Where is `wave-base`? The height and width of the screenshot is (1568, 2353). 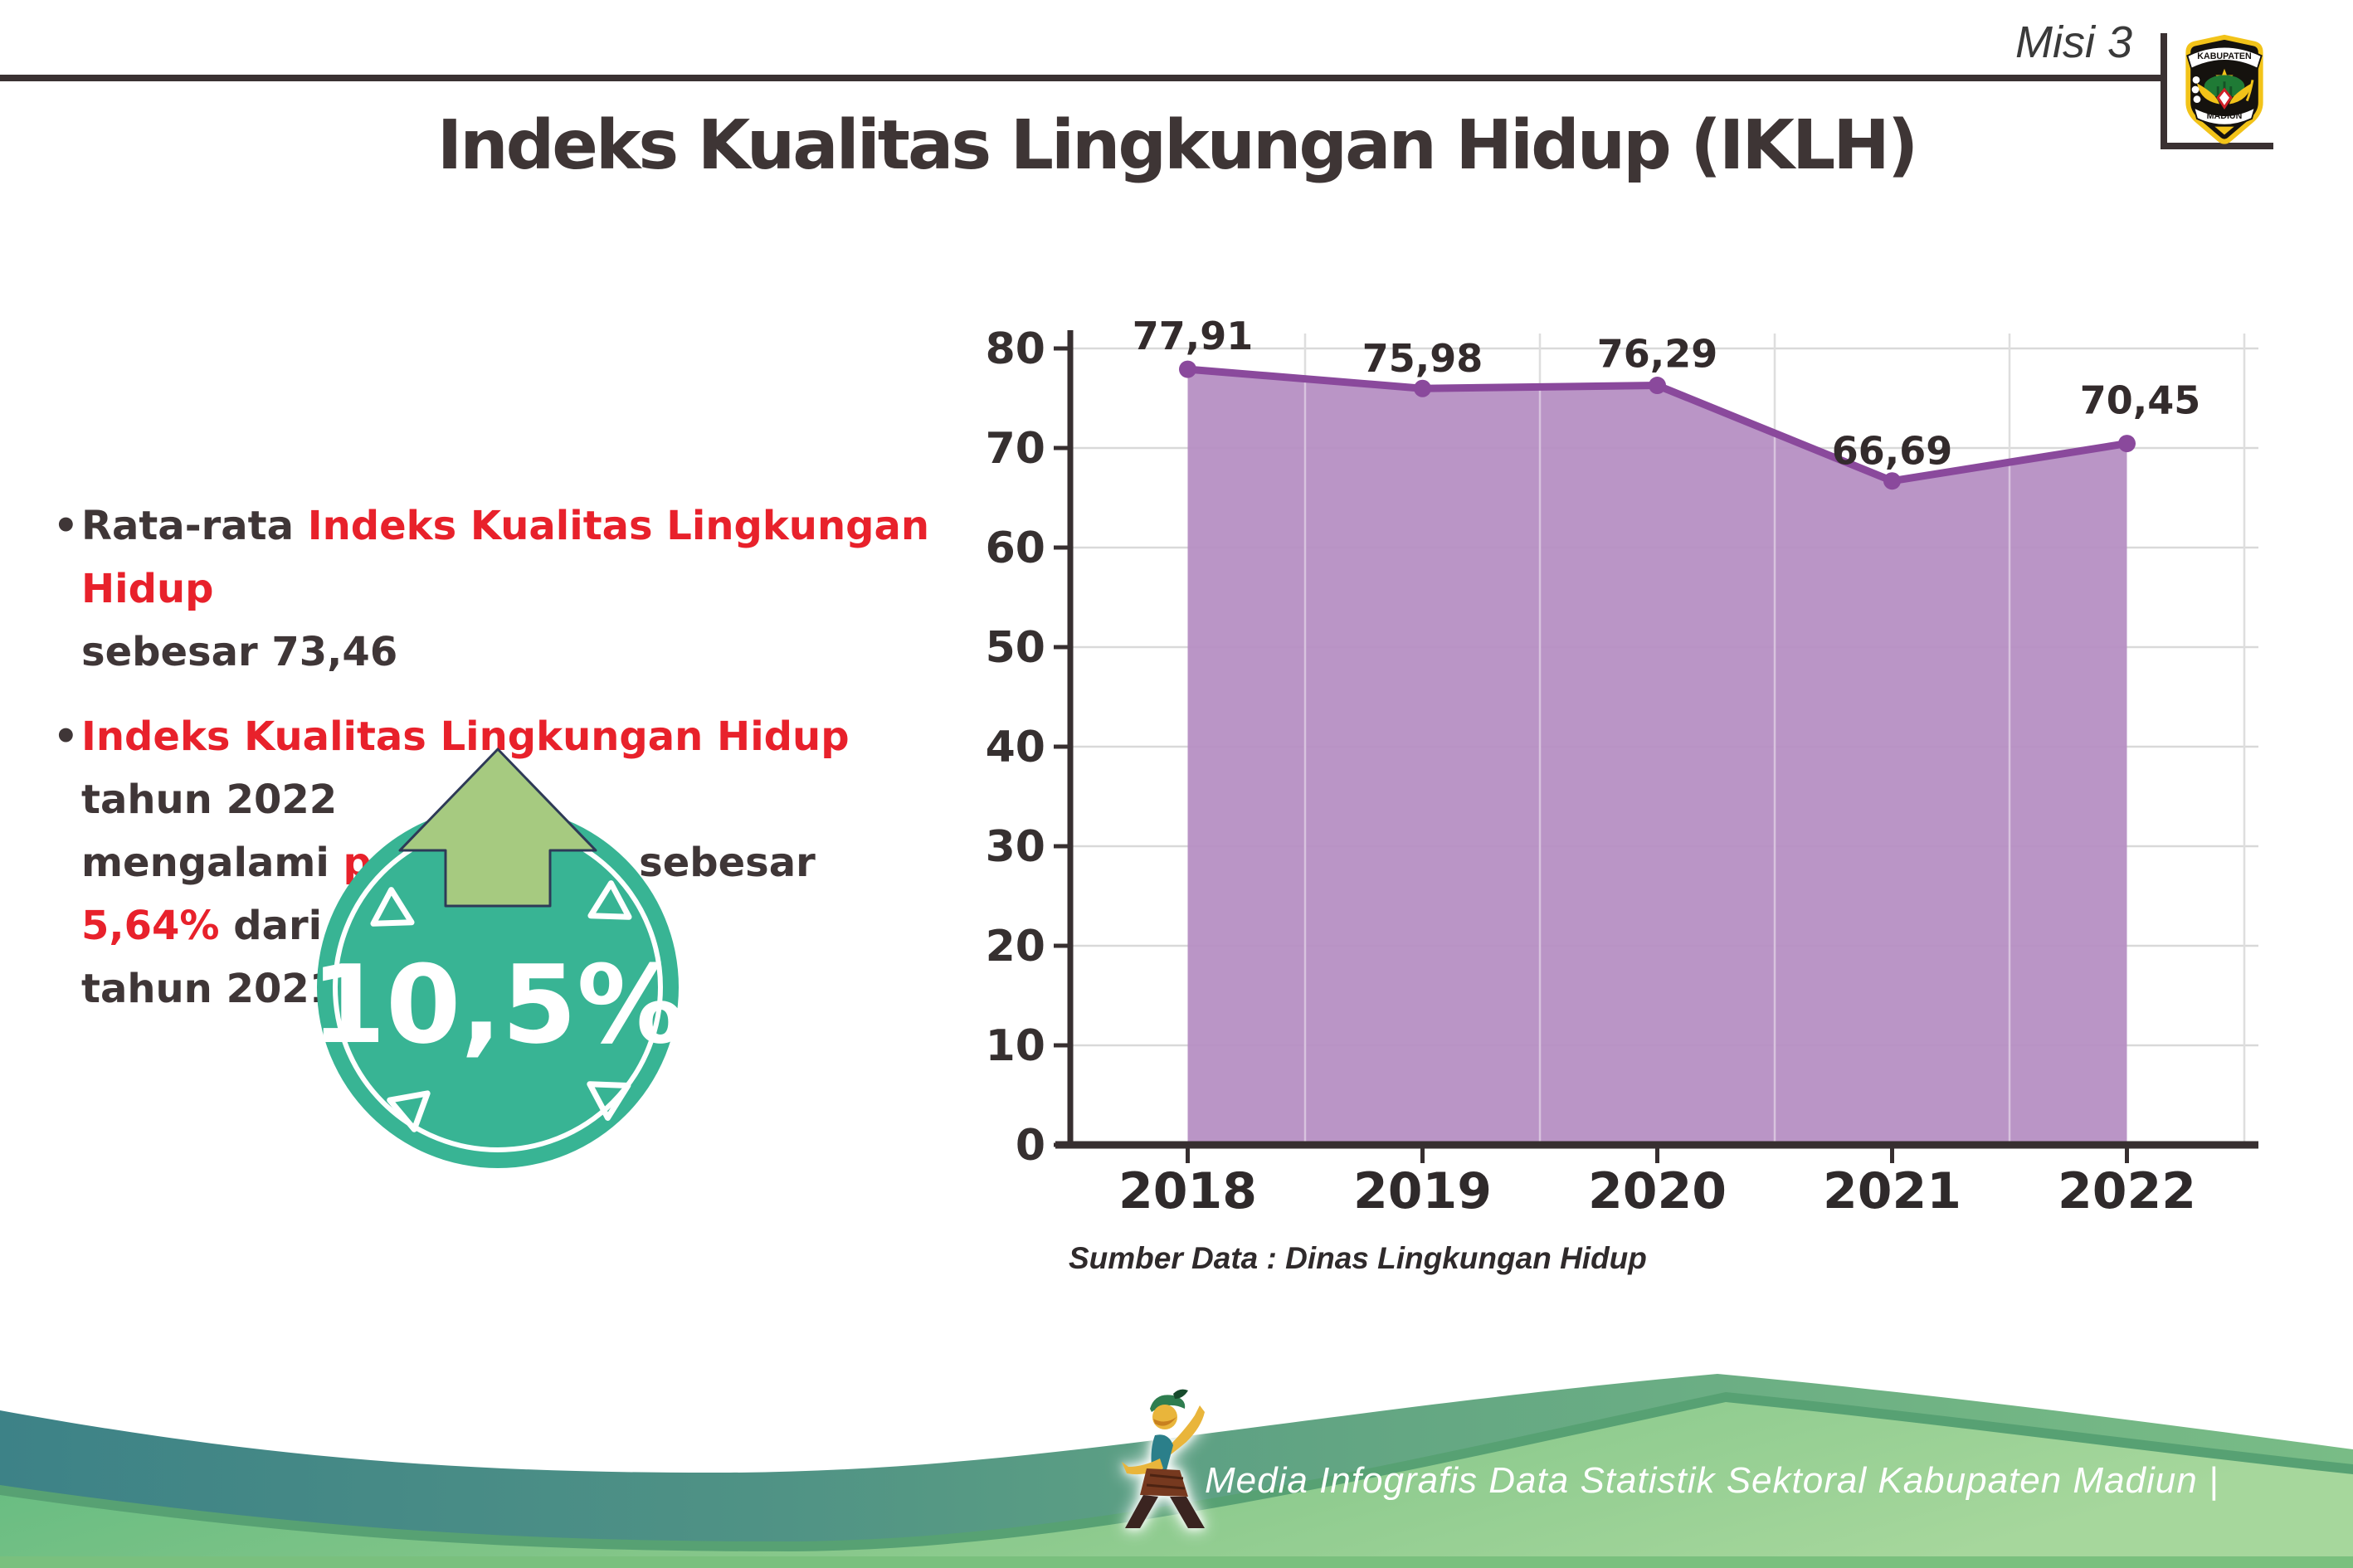 wave-base is located at coordinates (1176, 1485).